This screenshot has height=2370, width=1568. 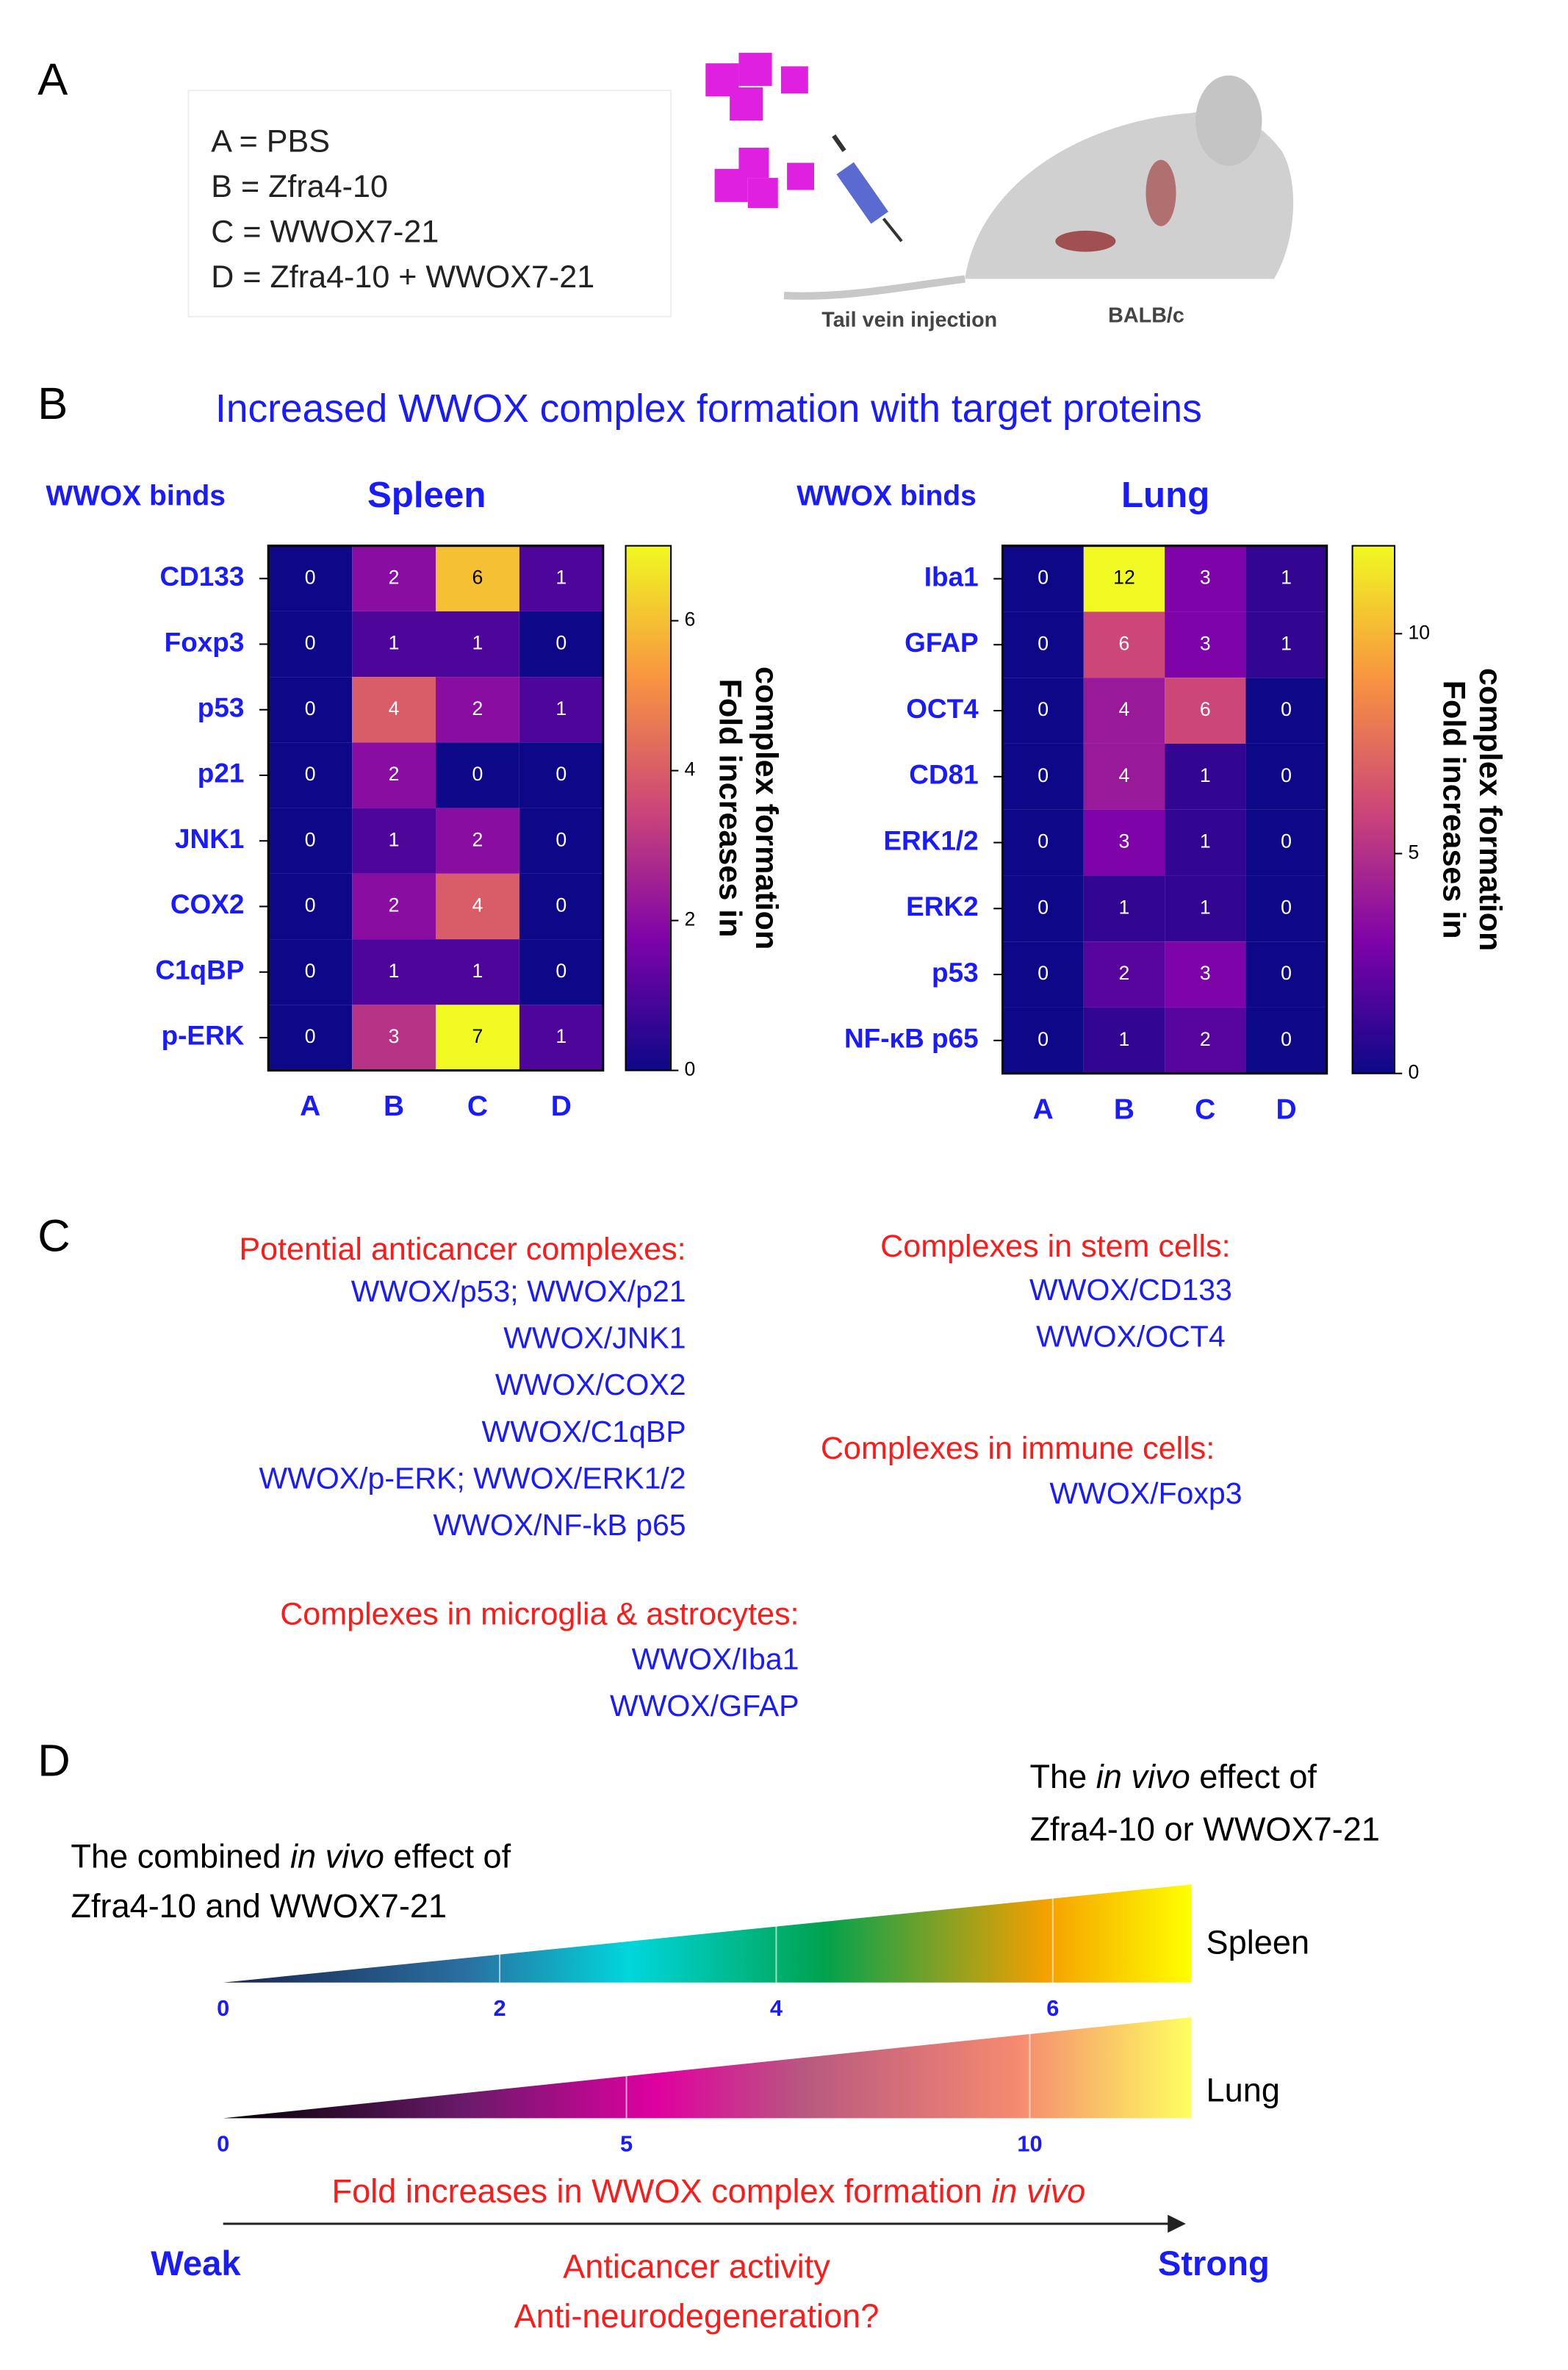 I want to click on effect-label-part: Zfra4-10 or WWOX7-21, so click(x=1204, y=1829).